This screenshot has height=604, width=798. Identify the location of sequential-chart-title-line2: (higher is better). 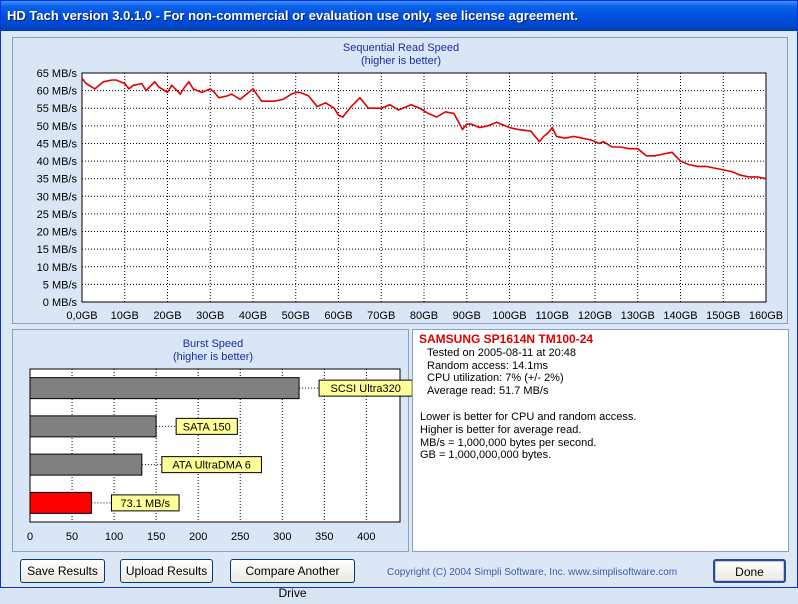
(401, 61).